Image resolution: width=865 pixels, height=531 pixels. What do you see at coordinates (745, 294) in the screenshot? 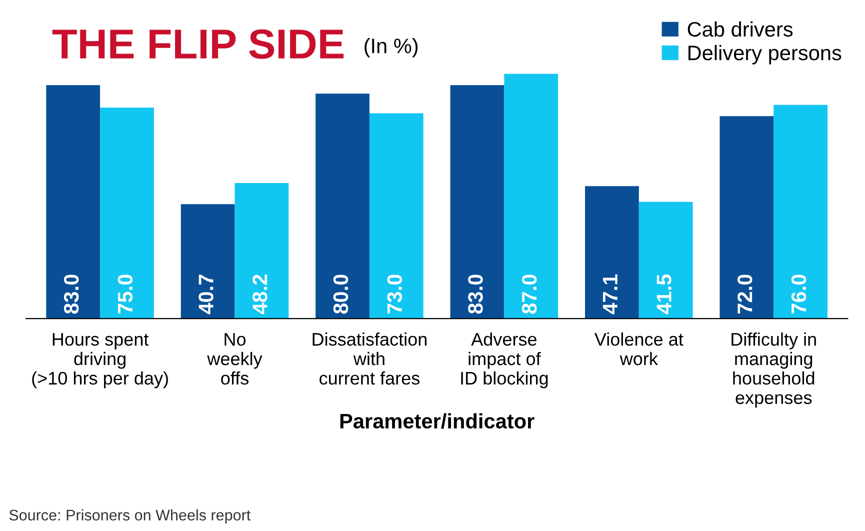
I see `data-label: 72.0` at bounding box center [745, 294].